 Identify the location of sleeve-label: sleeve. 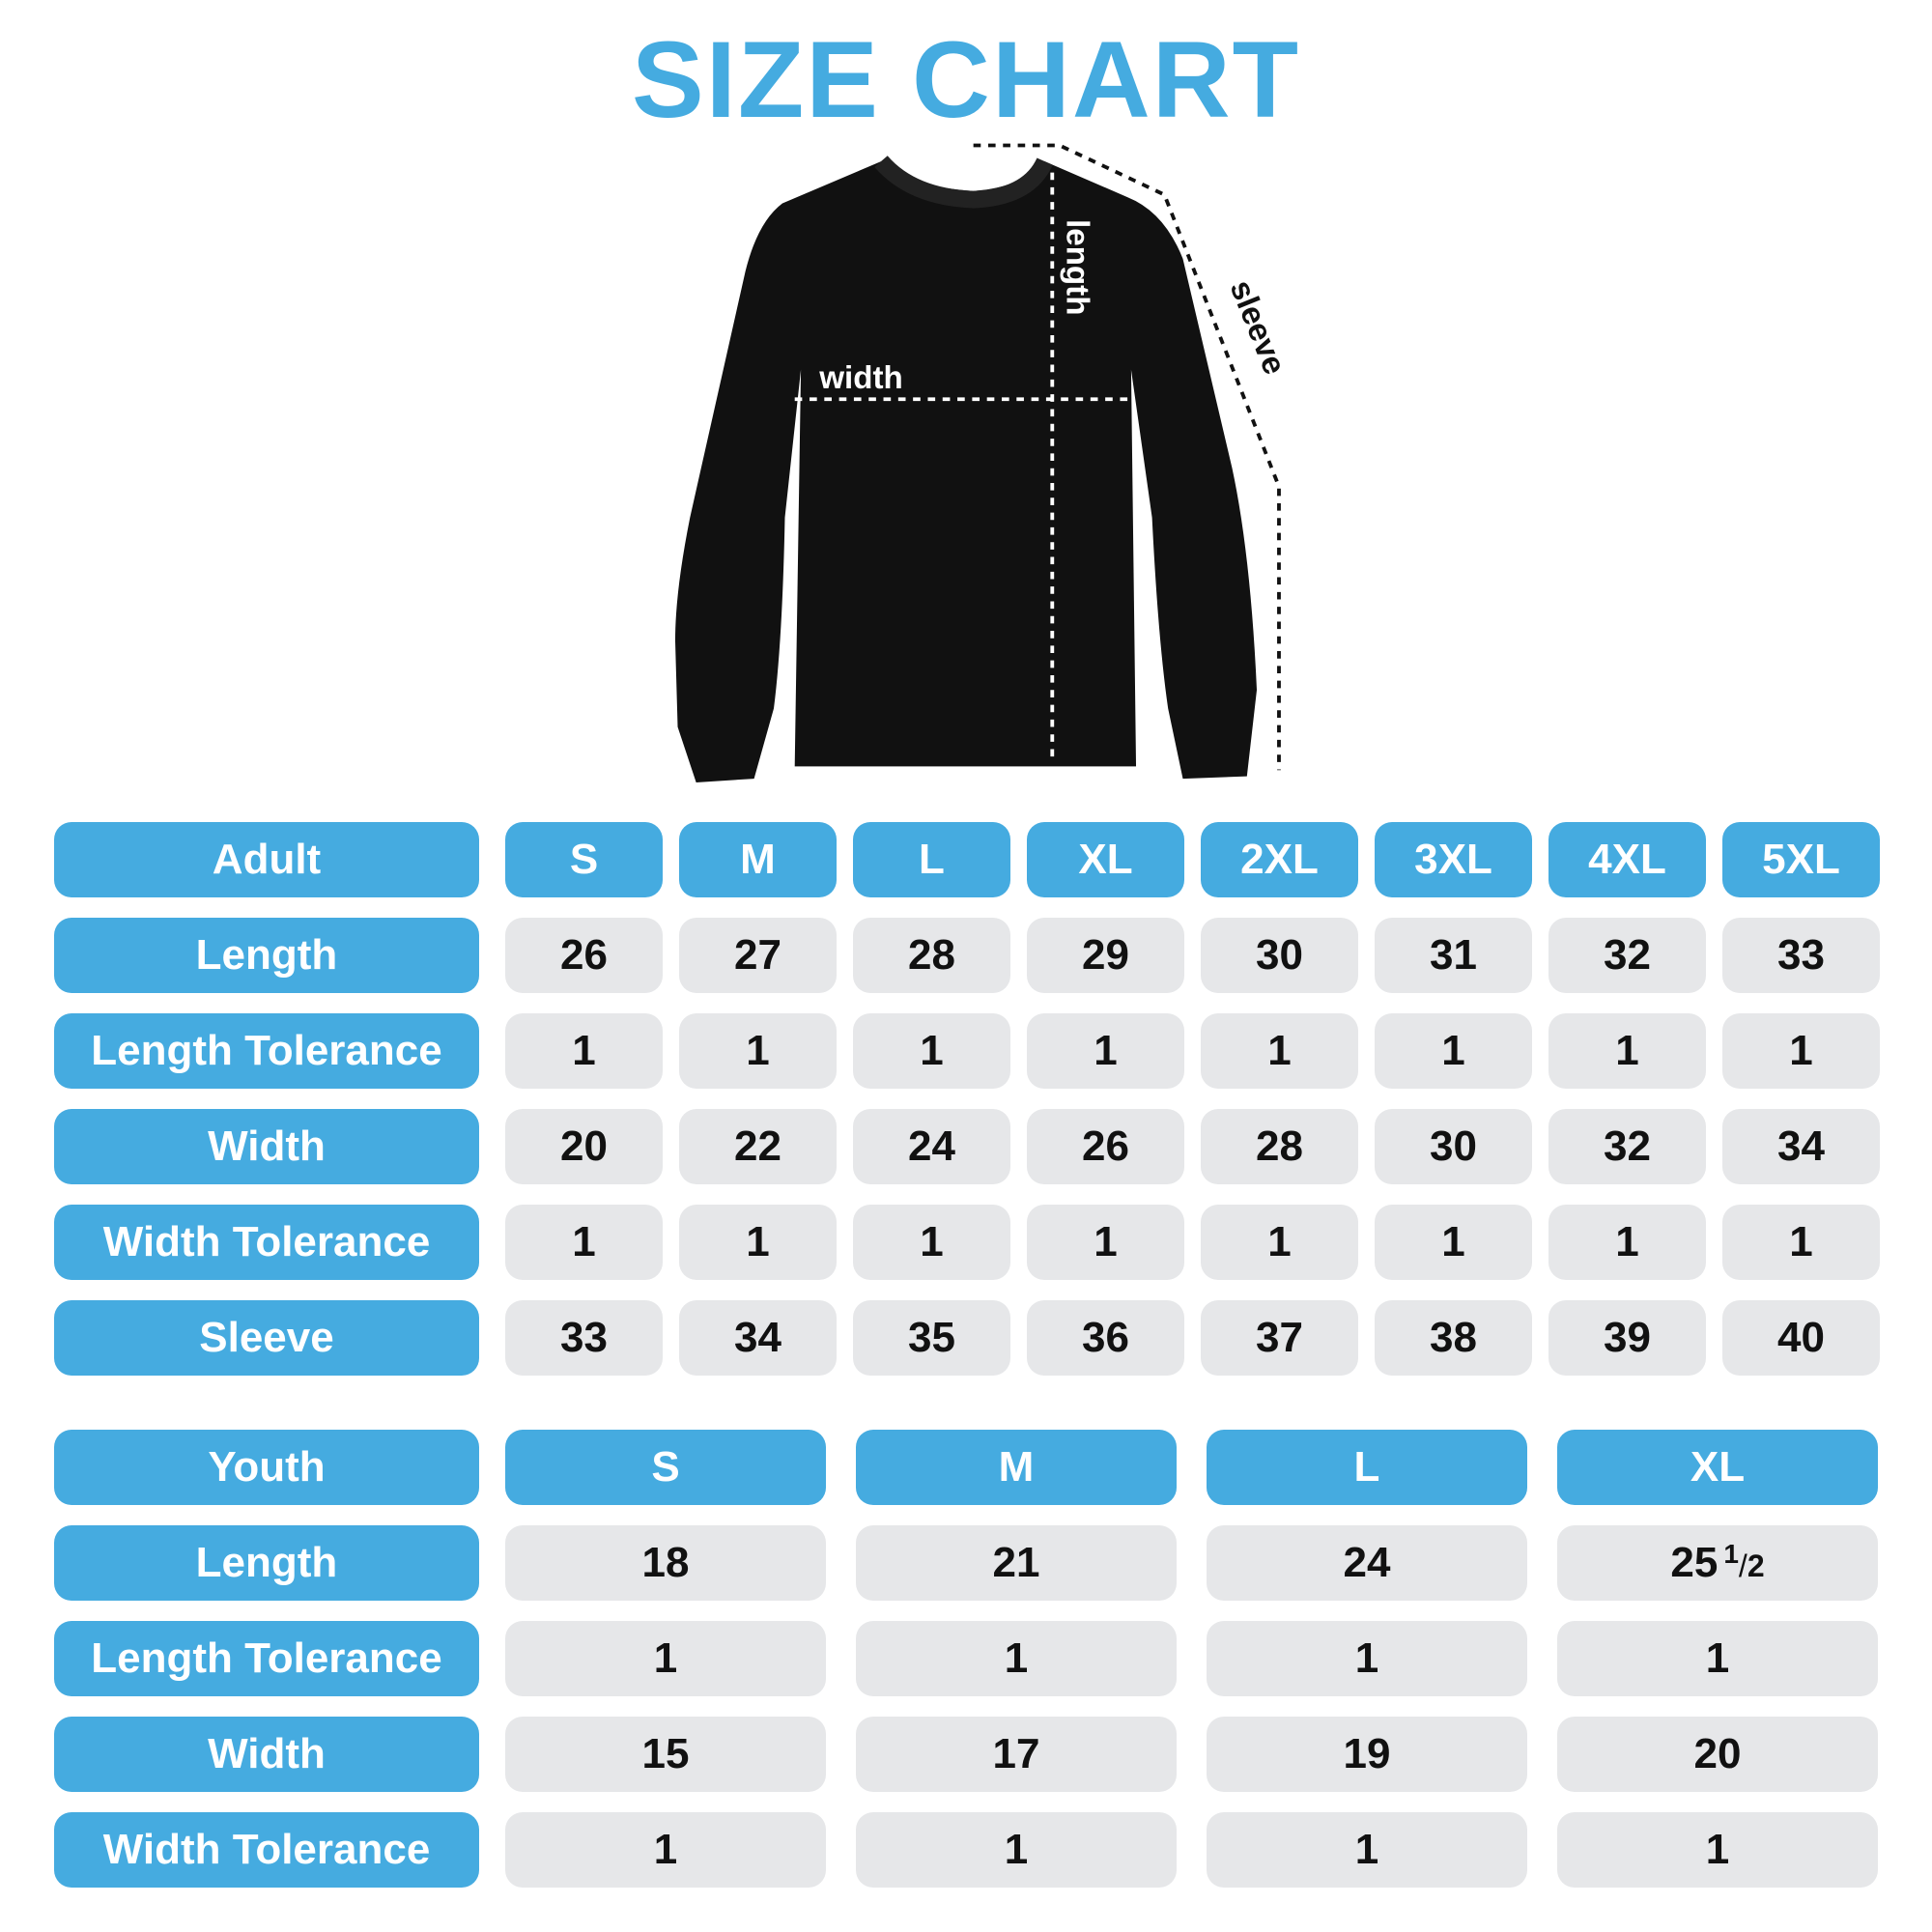
(1258, 327).